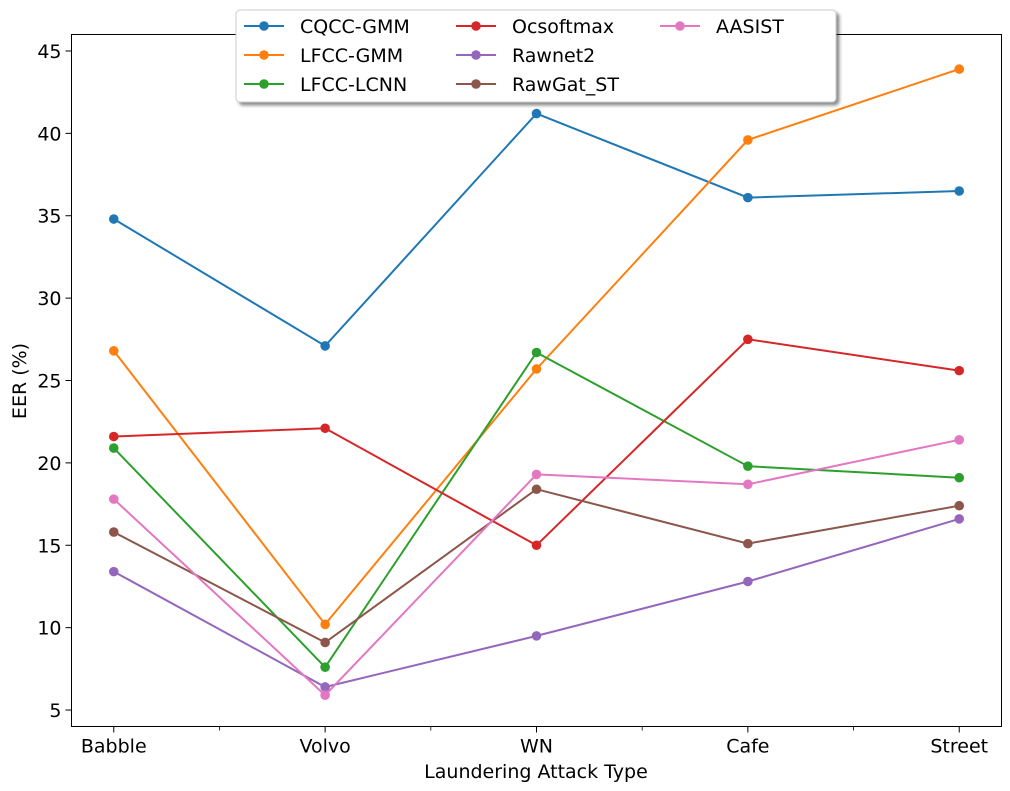  Describe the element at coordinates (565, 85) in the screenshot. I see `legend-label: RawGat_ST` at that location.